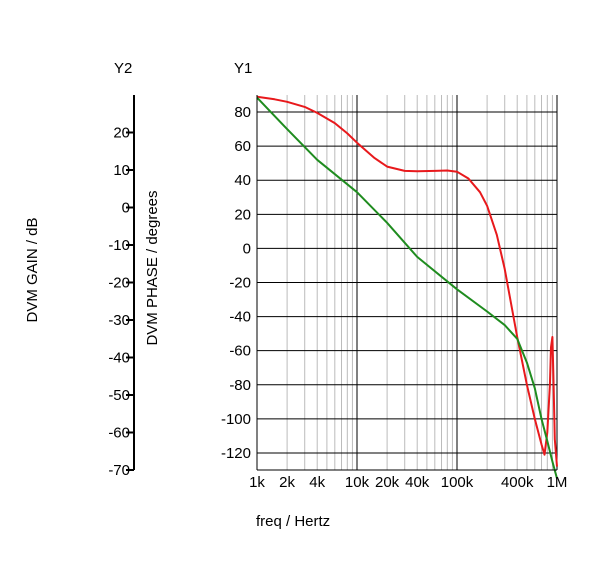 This screenshot has width=600, height=563. I want to click on y1-tick-label: 20, so click(242, 214).